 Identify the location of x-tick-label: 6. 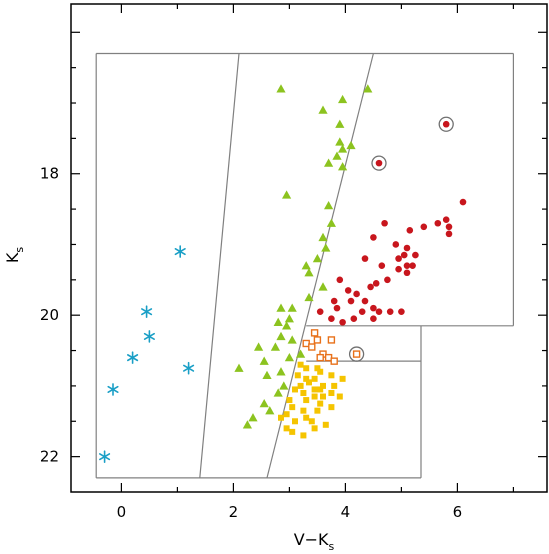
(458, 512).